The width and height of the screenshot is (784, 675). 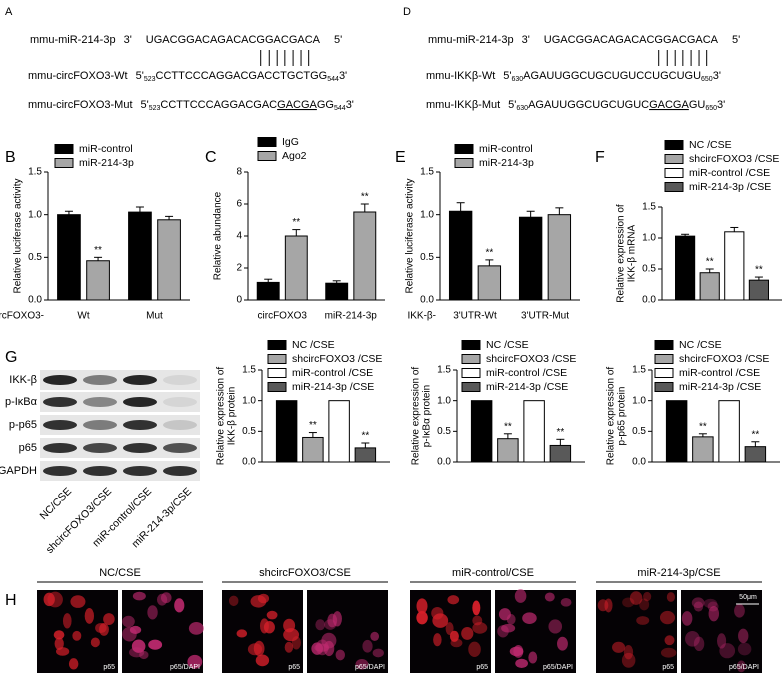 I want to click on mirna-seq: UGACGGACAGACACGGACGACA, so click(x=233, y=40).